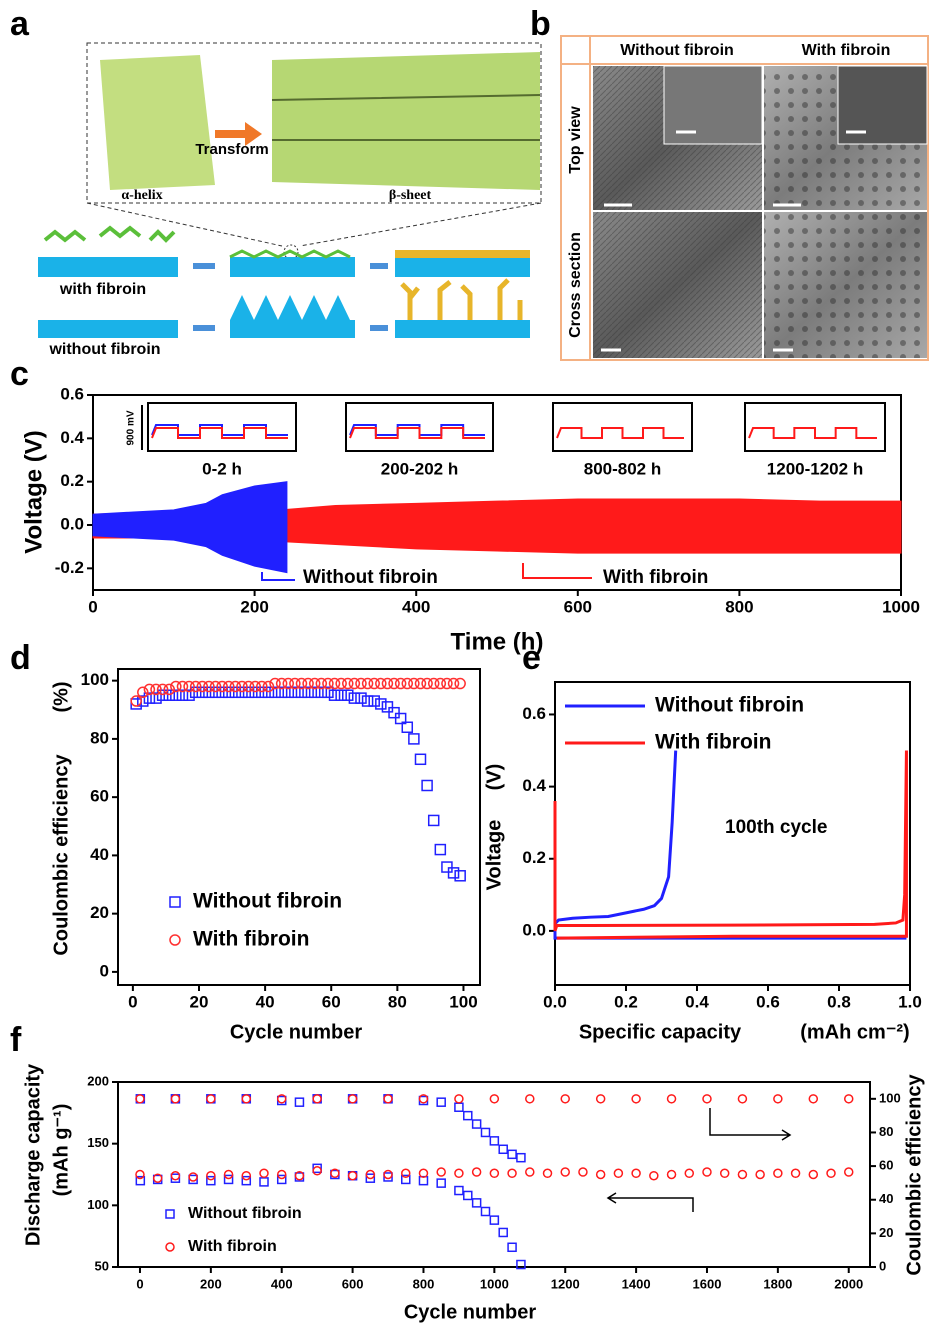 Image resolution: width=932 pixels, height=1327 pixels. What do you see at coordinates (131, 427) in the screenshot?
I see `scale-label: 900 mV` at bounding box center [131, 427].